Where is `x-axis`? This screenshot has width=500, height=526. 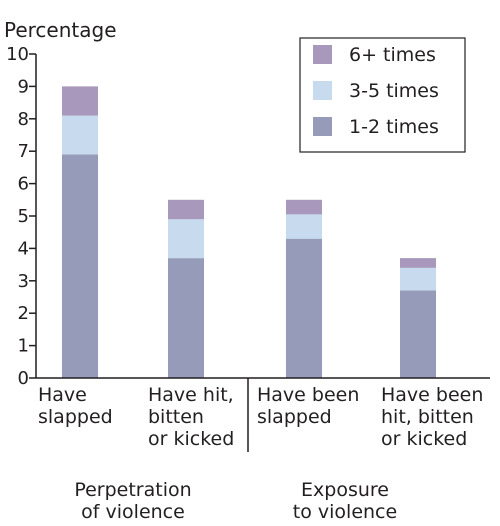 x-axis is located at coordinates (263, 414).